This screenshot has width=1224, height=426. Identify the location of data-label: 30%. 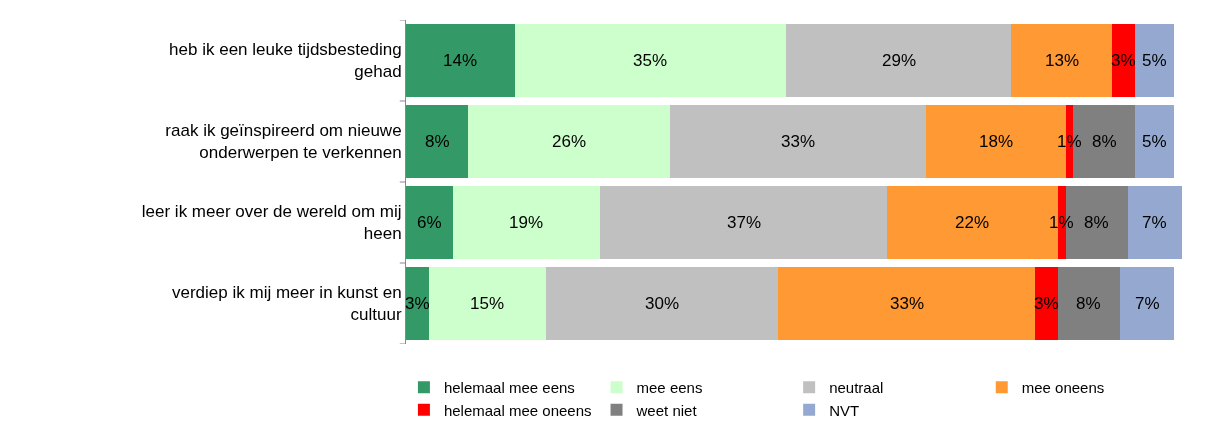
(662, 303).